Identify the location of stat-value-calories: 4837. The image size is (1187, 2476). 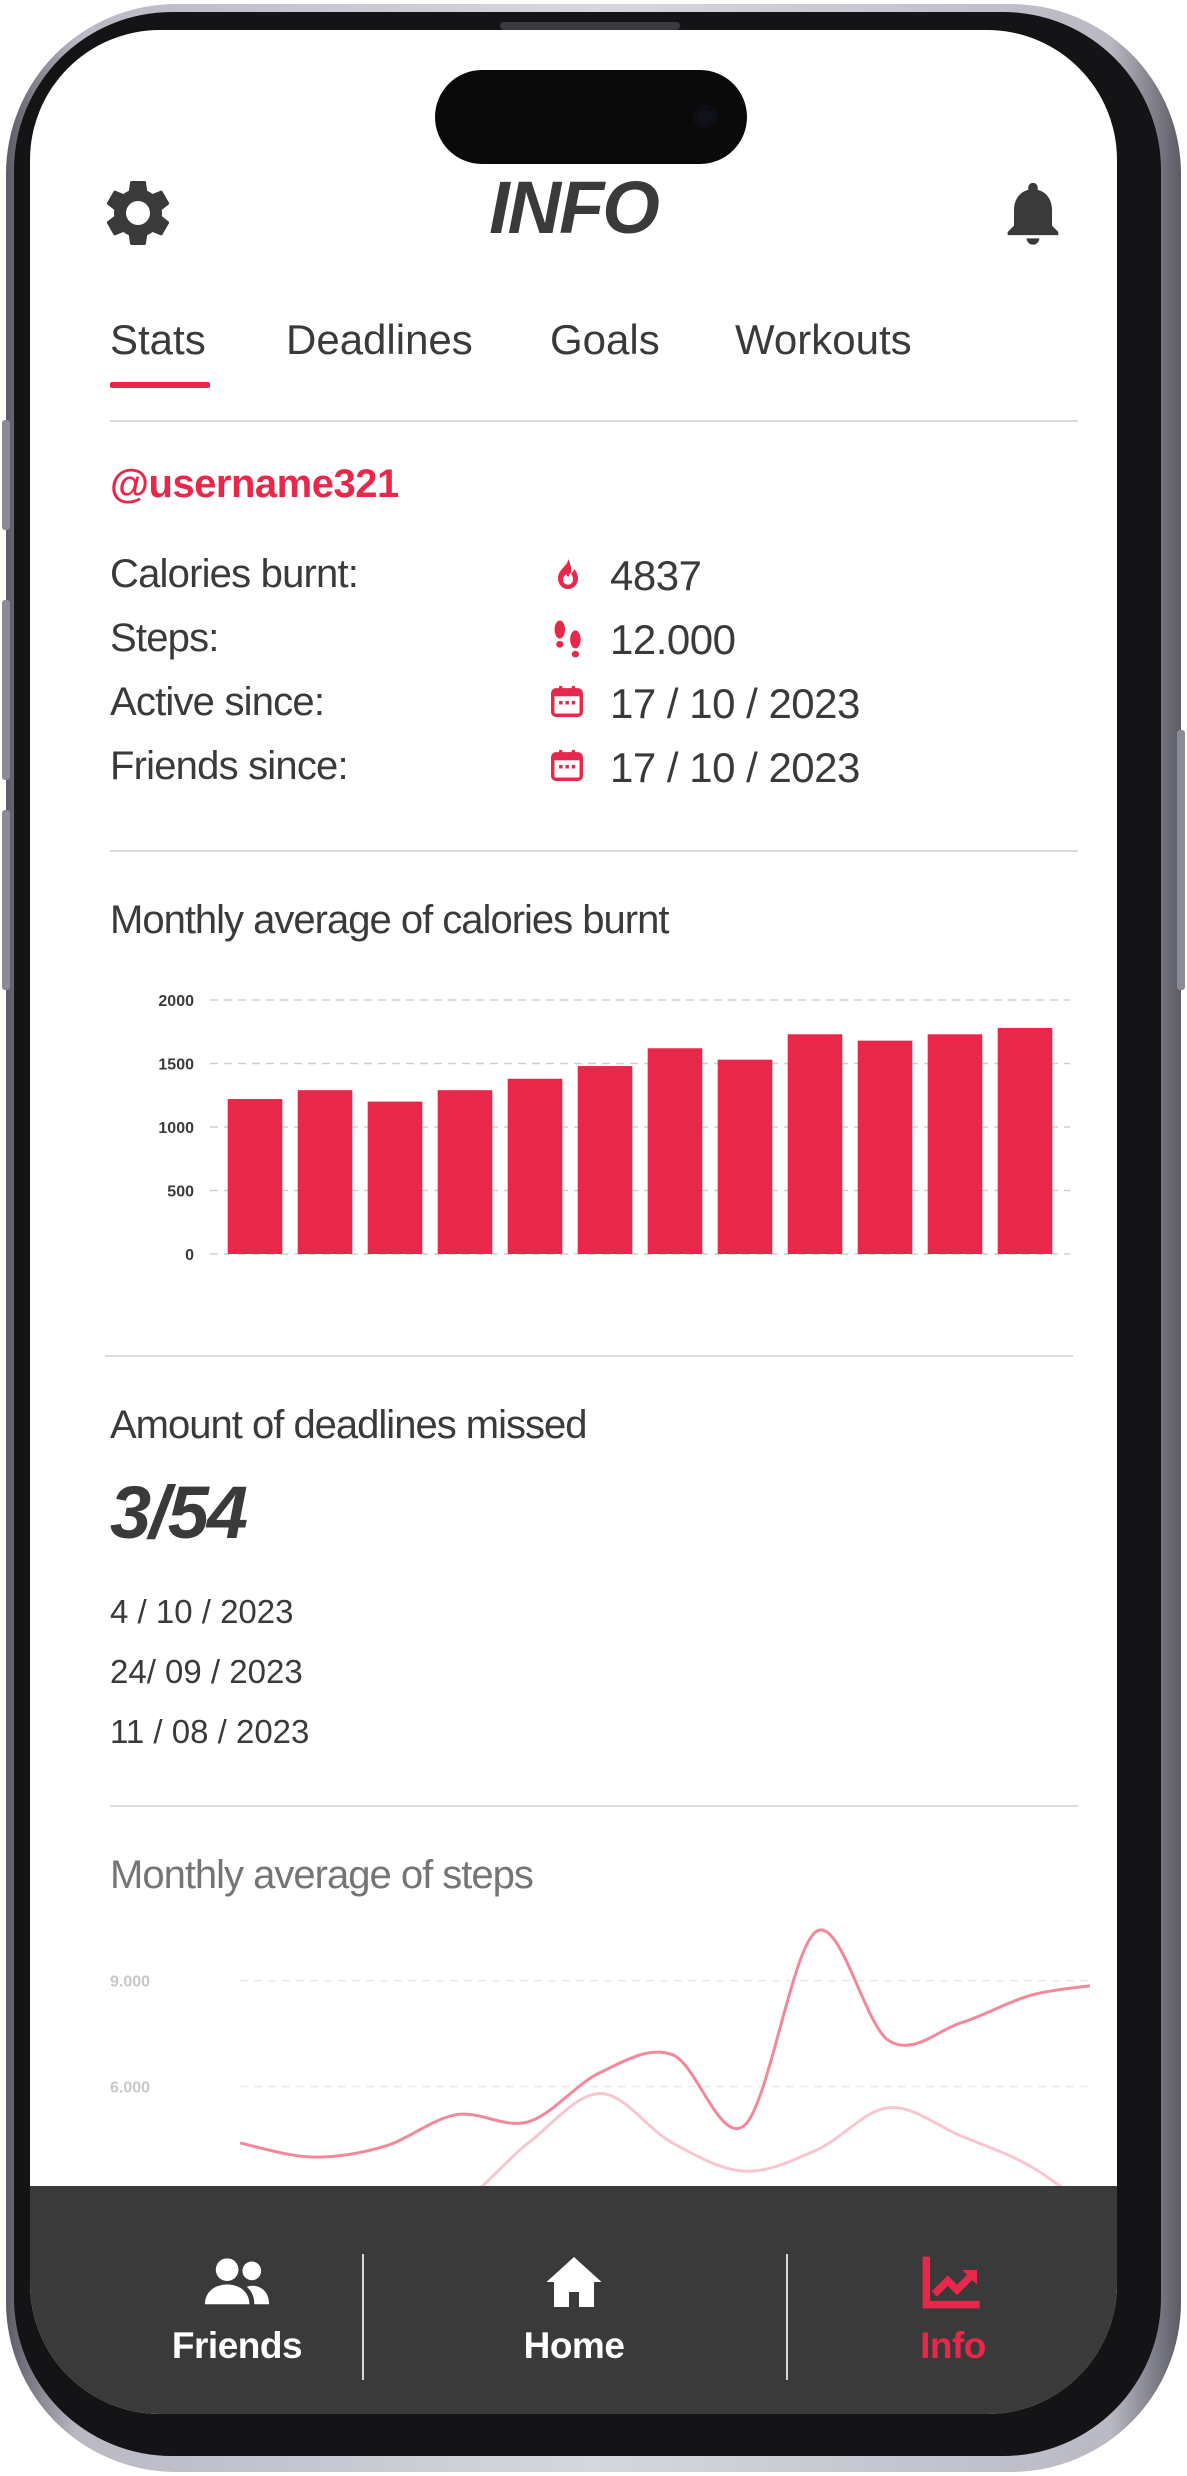
(656, 575).